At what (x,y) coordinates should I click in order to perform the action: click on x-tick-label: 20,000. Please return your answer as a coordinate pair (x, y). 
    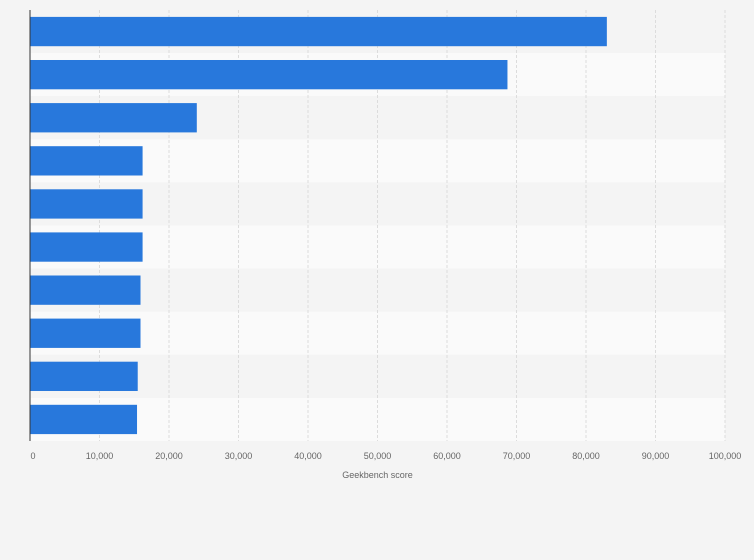
    Looking at the image, I should click on (169, 456).